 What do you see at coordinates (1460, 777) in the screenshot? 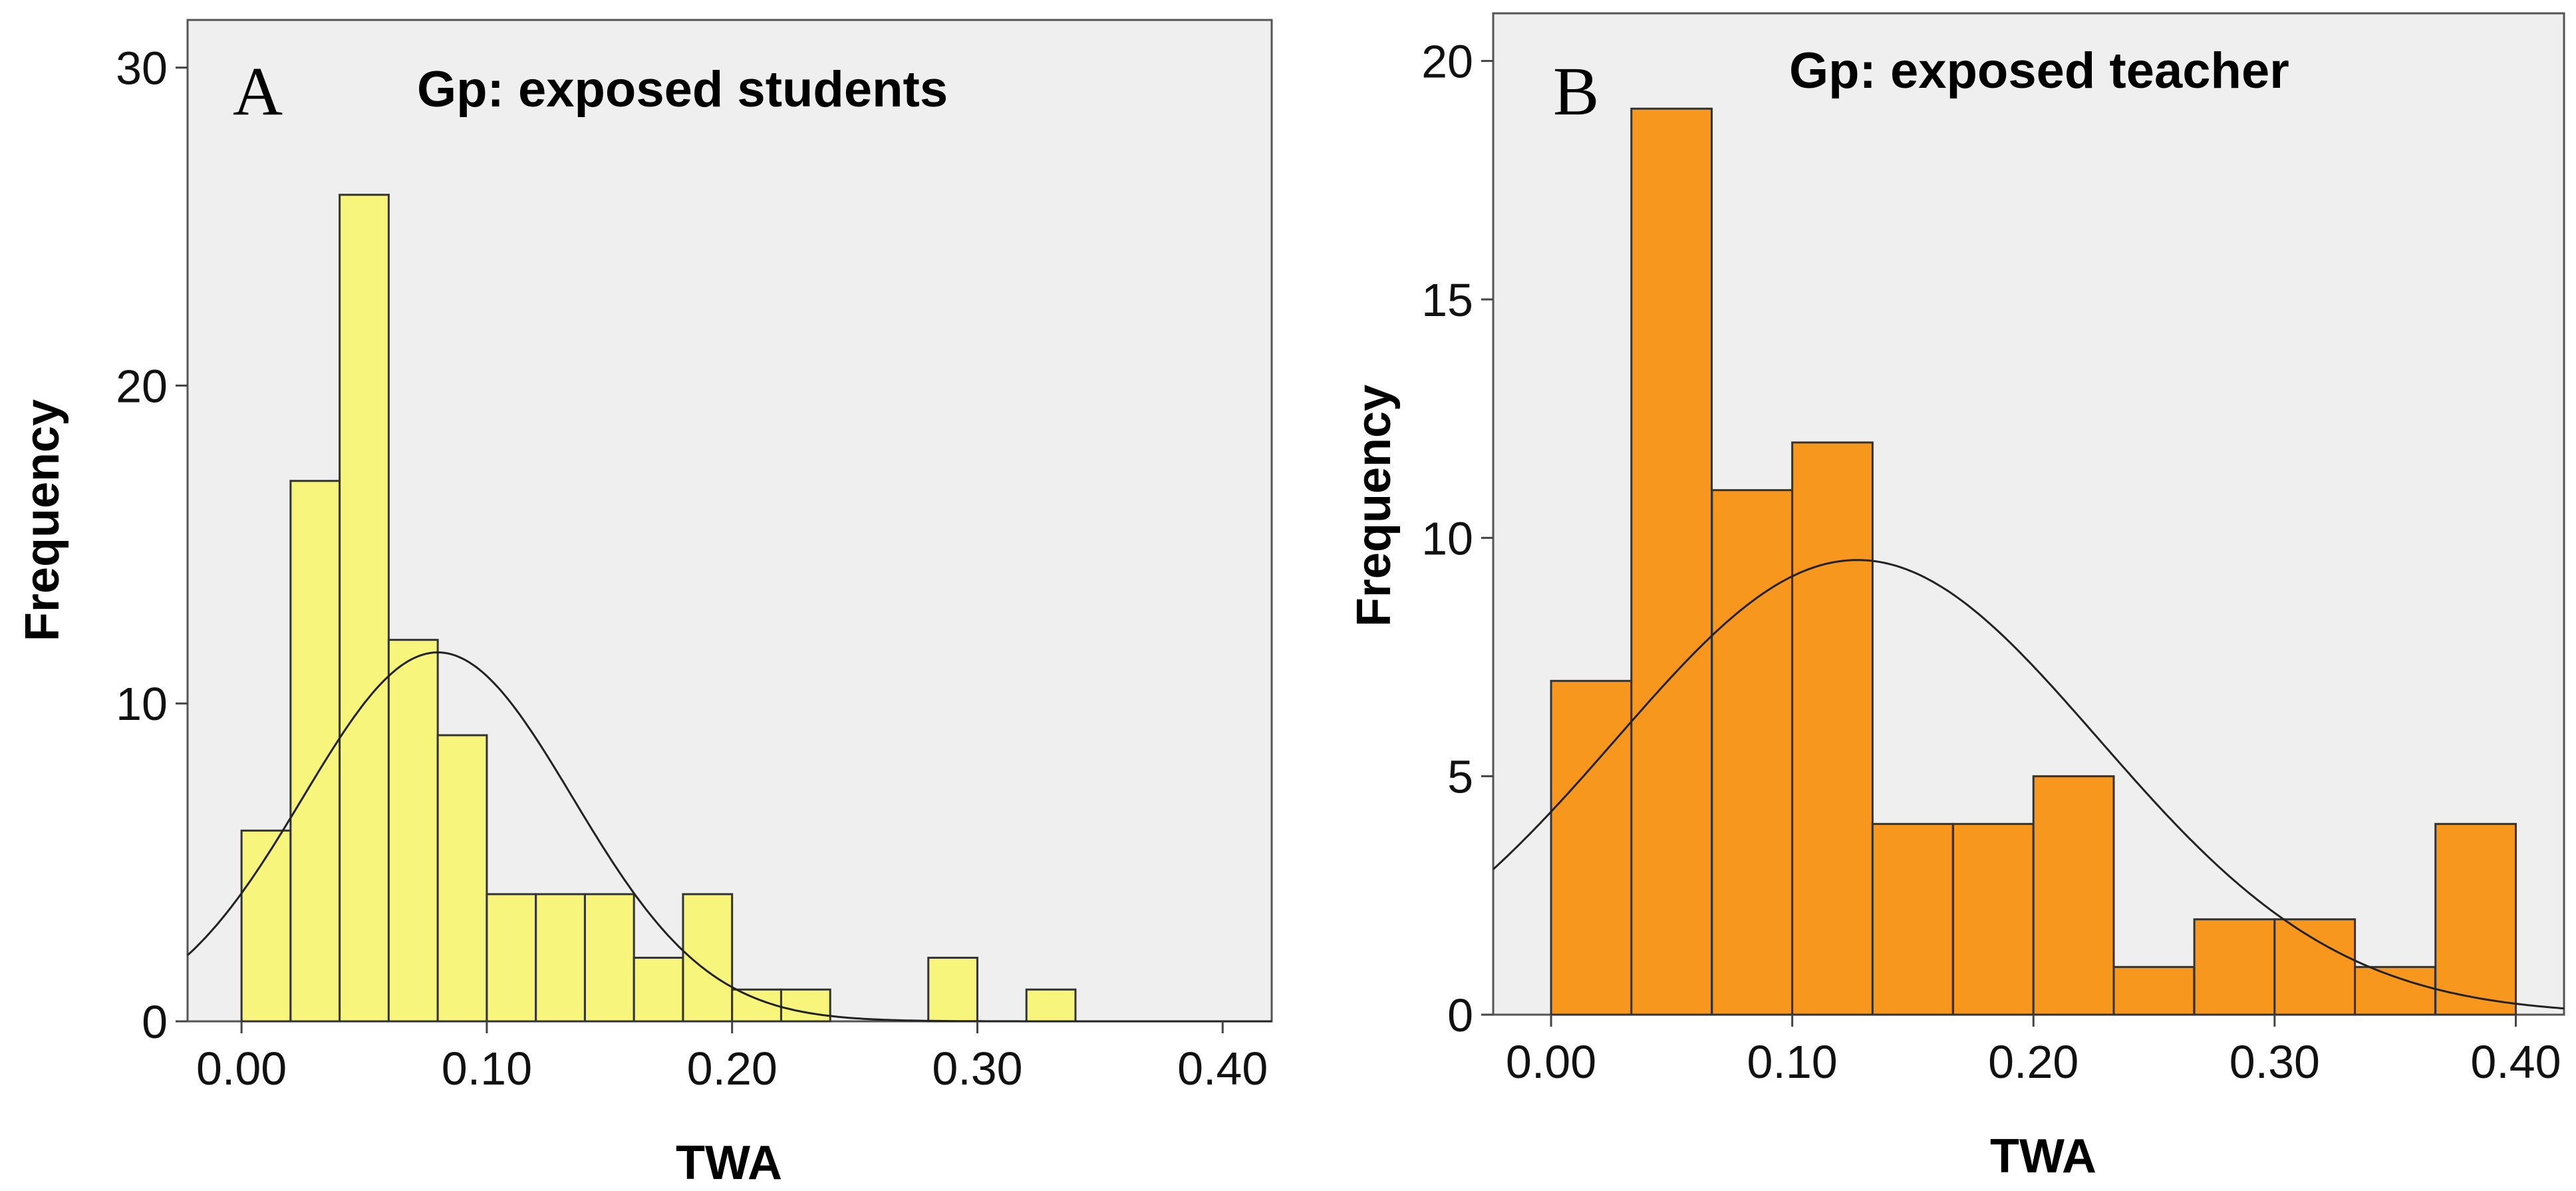
I see `y-tick-label: 5` at bounding box center [1460, 777].